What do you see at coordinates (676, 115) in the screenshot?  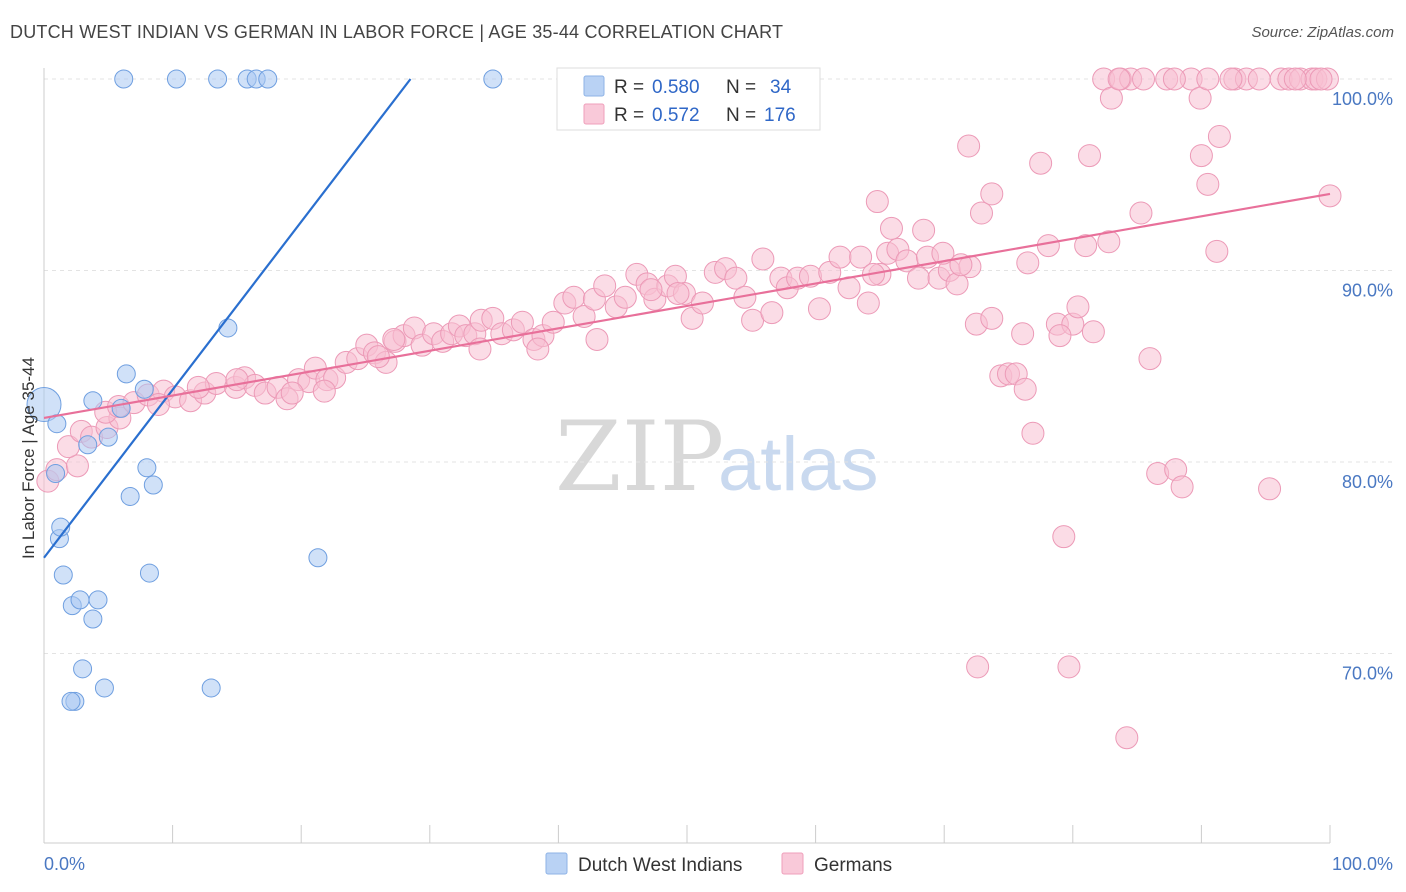 I see `legend-r-value-2: 0.572` at bounding box center [676, 115].